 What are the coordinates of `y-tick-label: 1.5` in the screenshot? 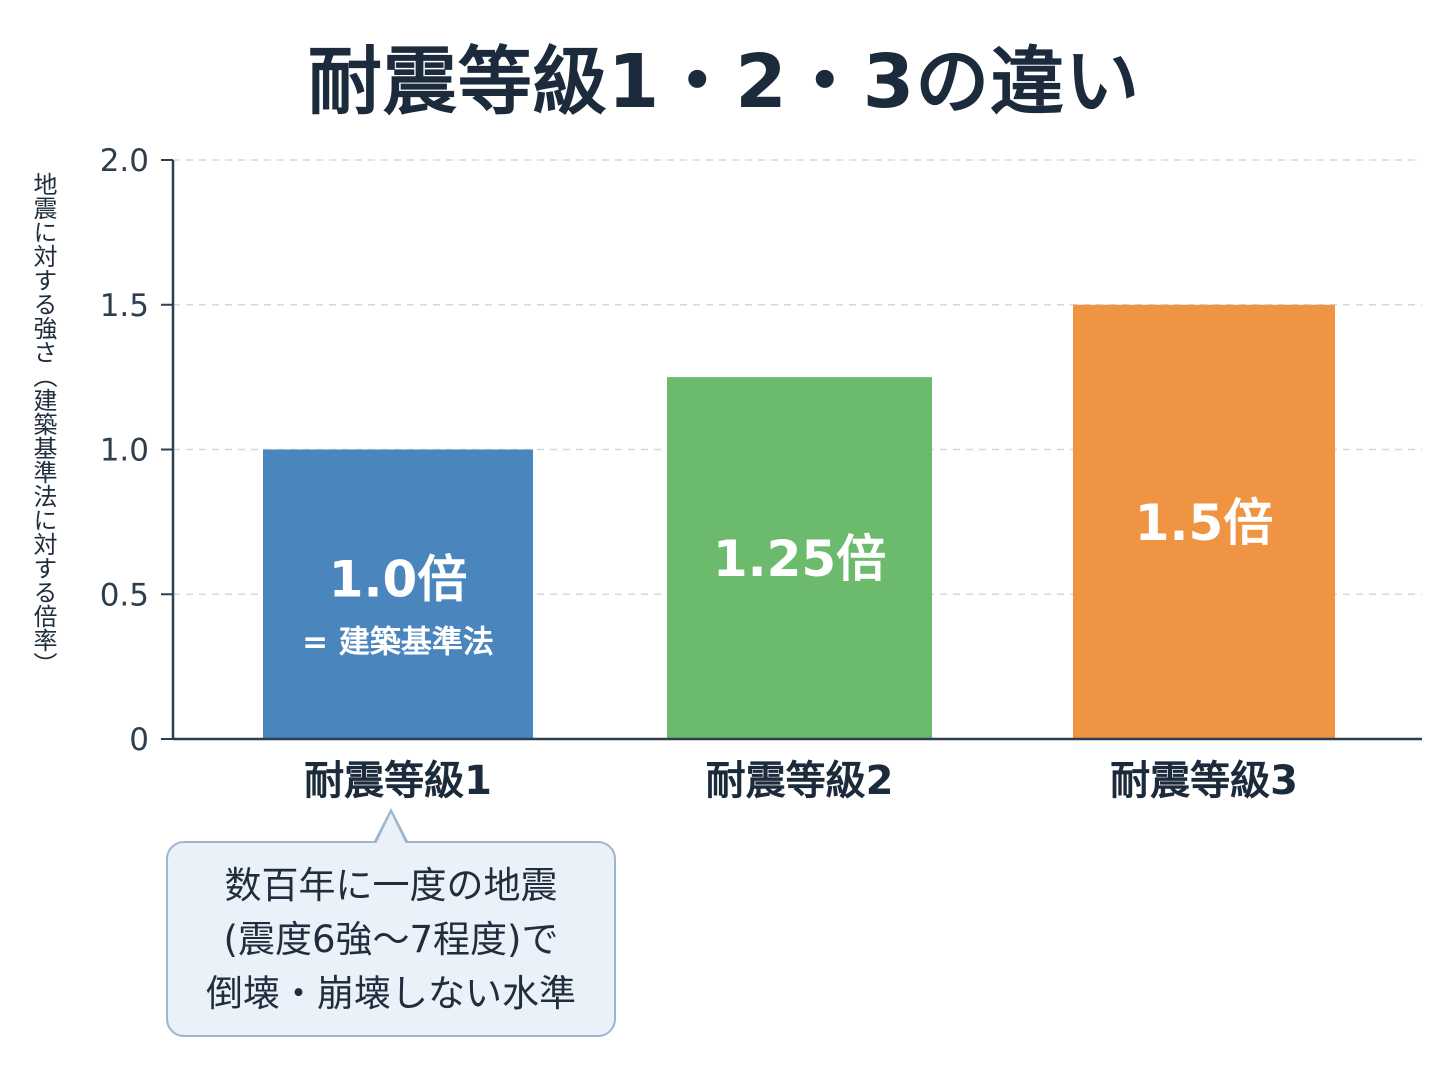 It's located at (124, 306).